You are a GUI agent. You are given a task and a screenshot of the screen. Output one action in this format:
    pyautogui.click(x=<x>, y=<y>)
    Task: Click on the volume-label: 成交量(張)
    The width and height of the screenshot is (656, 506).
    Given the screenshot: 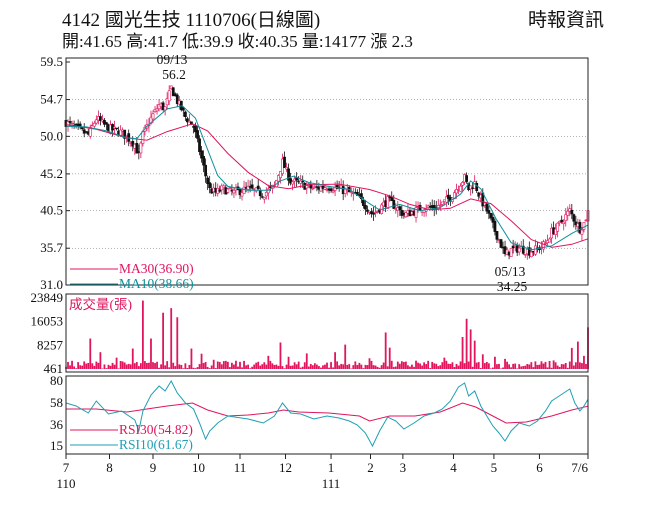 What is the action you would take?
    pyautogui.click(x=100, y=304)
    